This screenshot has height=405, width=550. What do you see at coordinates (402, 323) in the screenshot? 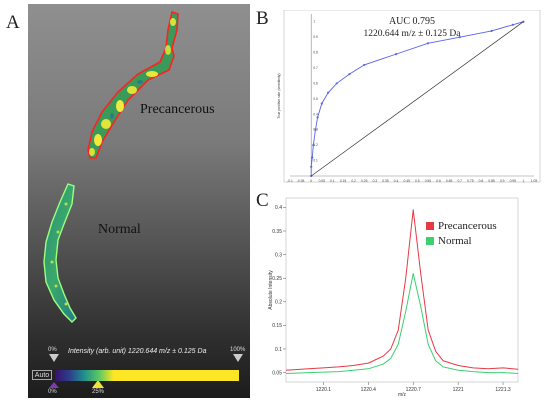
I see `spectrum-line-normal` at bounding box center [402, 323].